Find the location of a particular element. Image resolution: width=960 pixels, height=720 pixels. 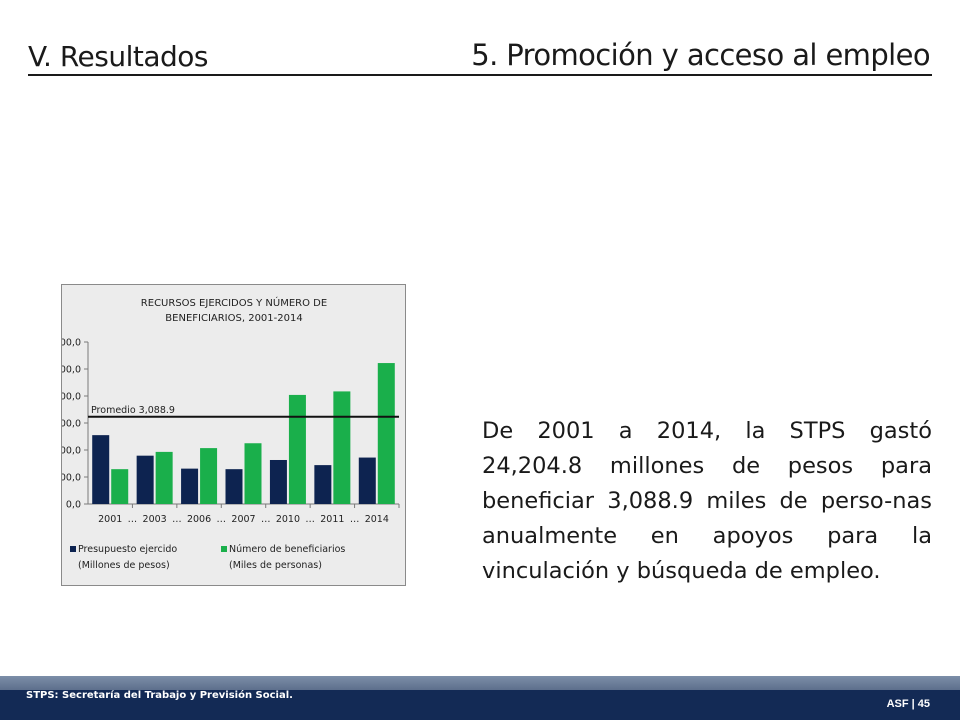

x-tick-label: 2003 is located at coordinates (155, 519).